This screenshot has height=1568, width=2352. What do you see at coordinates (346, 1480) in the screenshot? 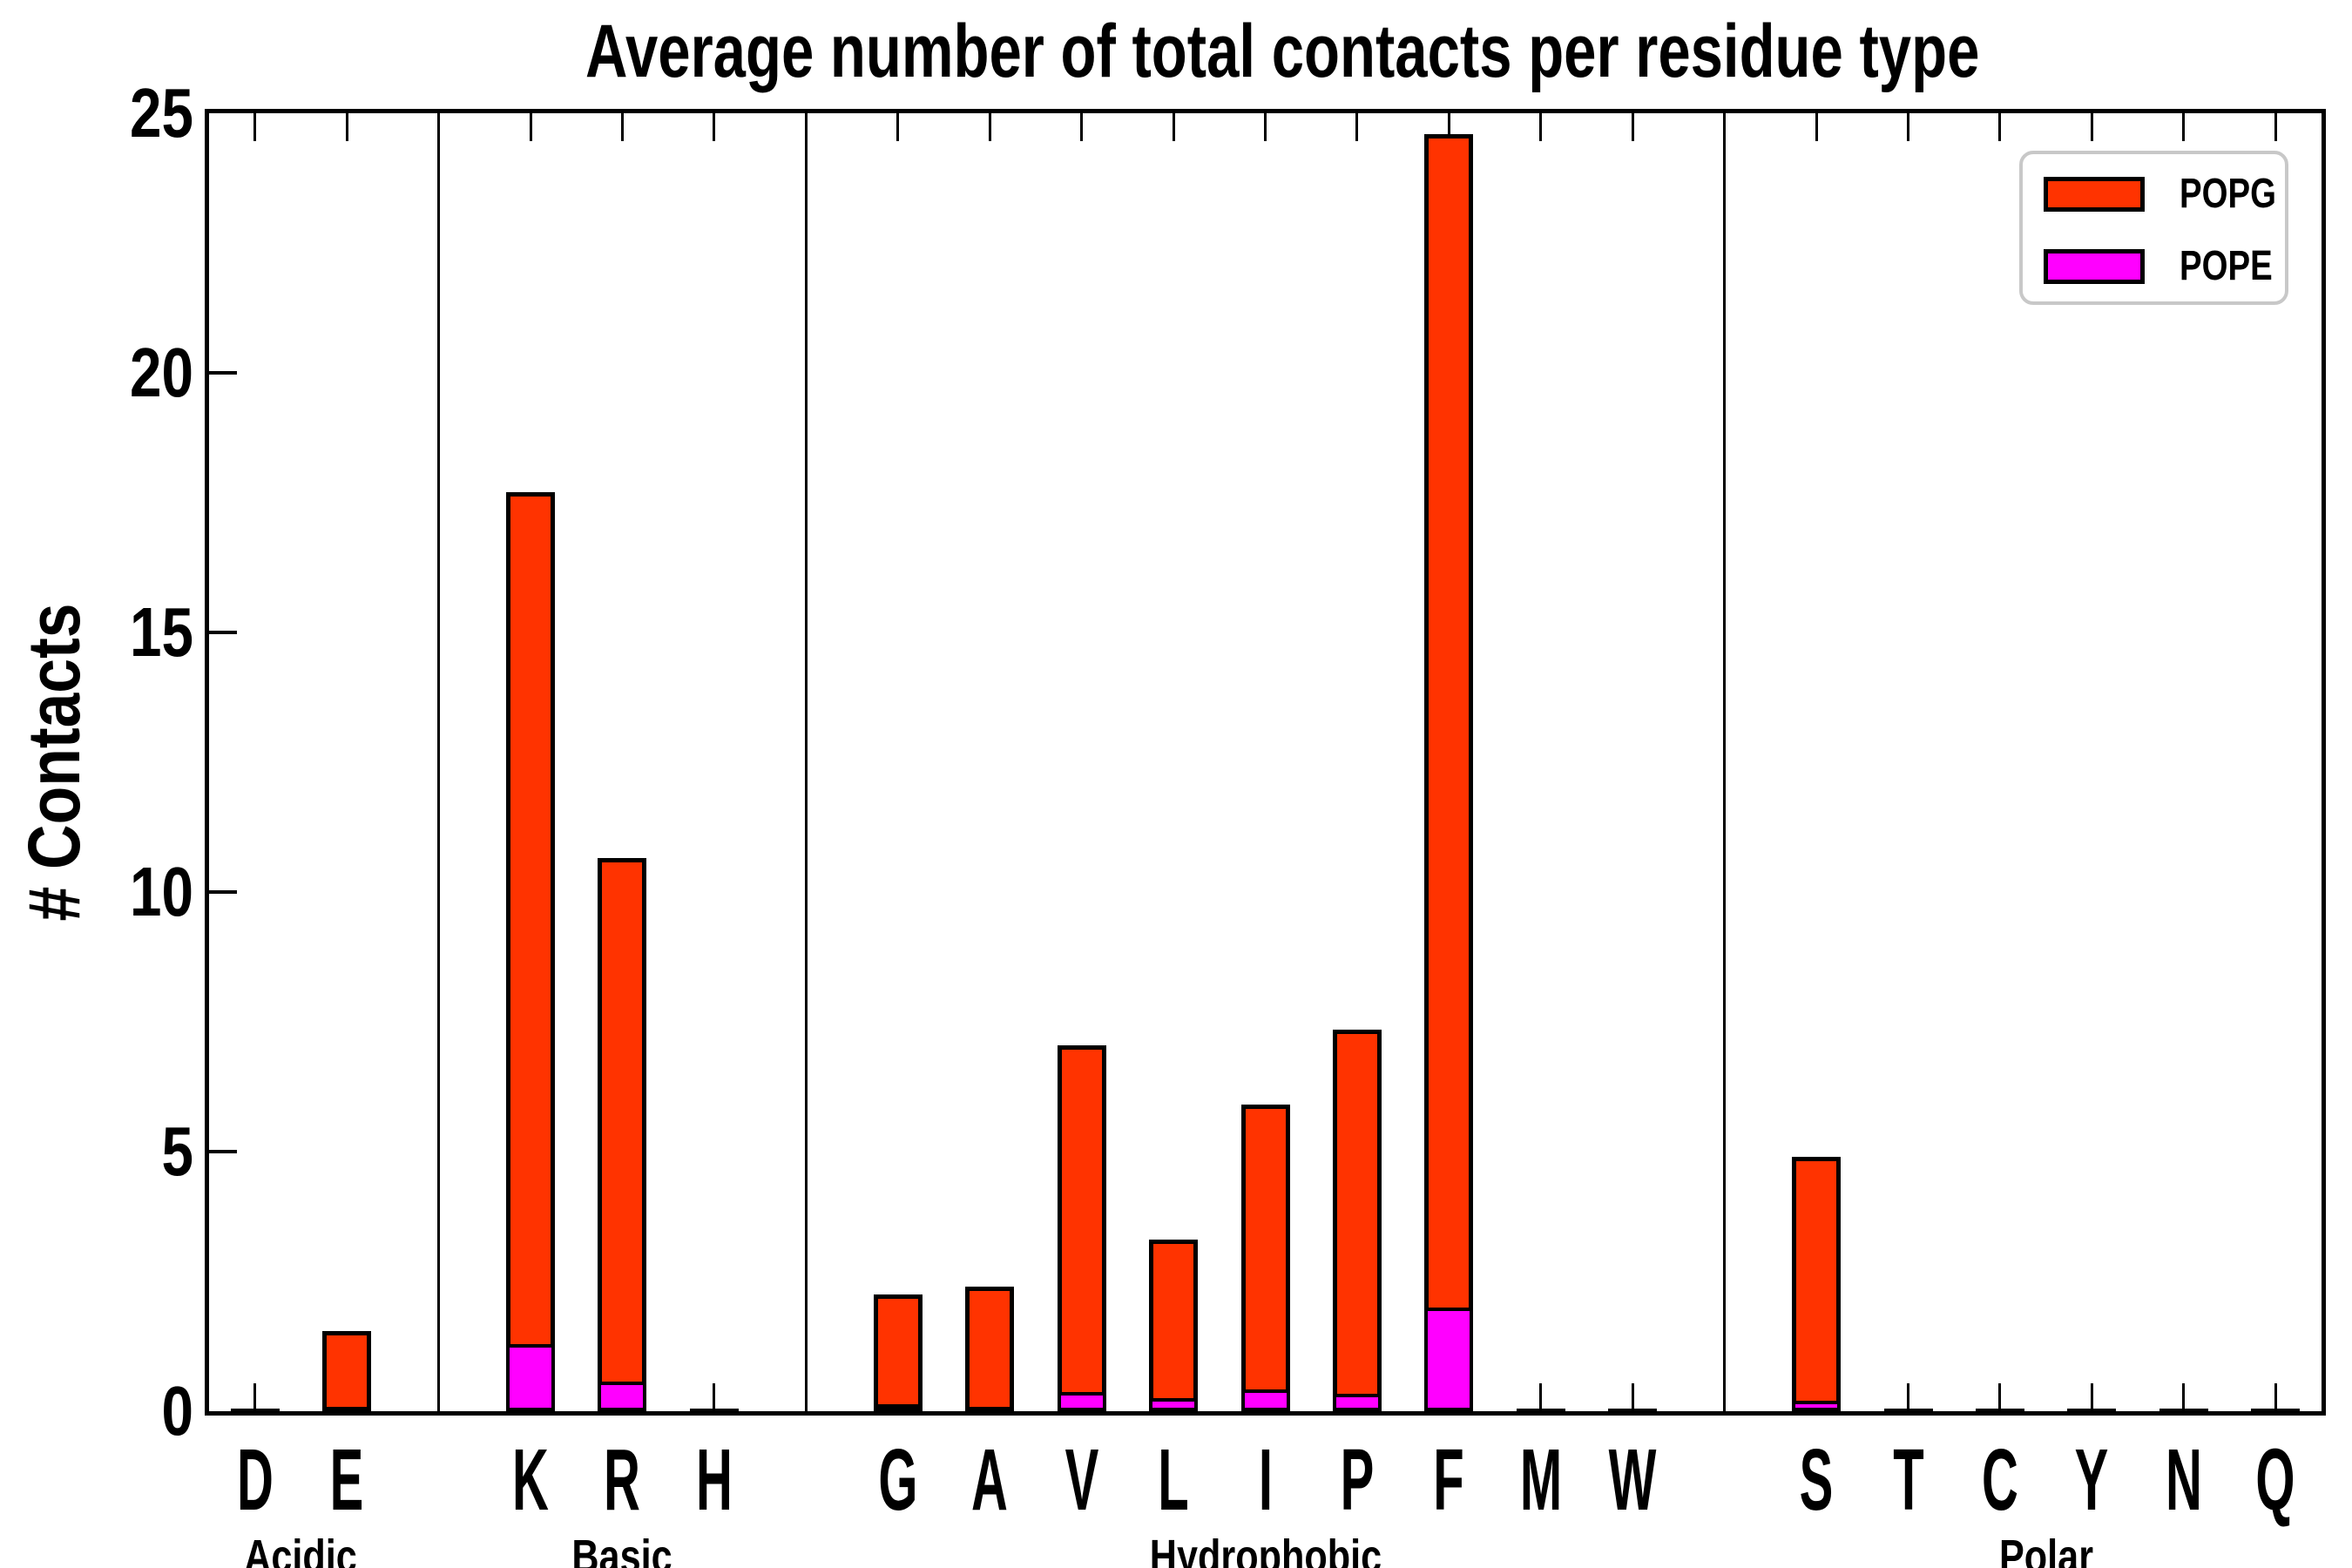
I see `x-label-E: E` at bounding box center [346, 1480].